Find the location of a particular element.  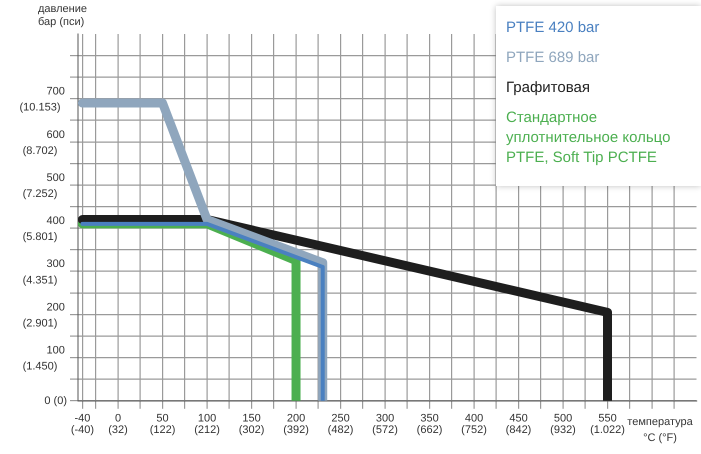

text: PTFE 689 bar is located at coordinates (553, 58).